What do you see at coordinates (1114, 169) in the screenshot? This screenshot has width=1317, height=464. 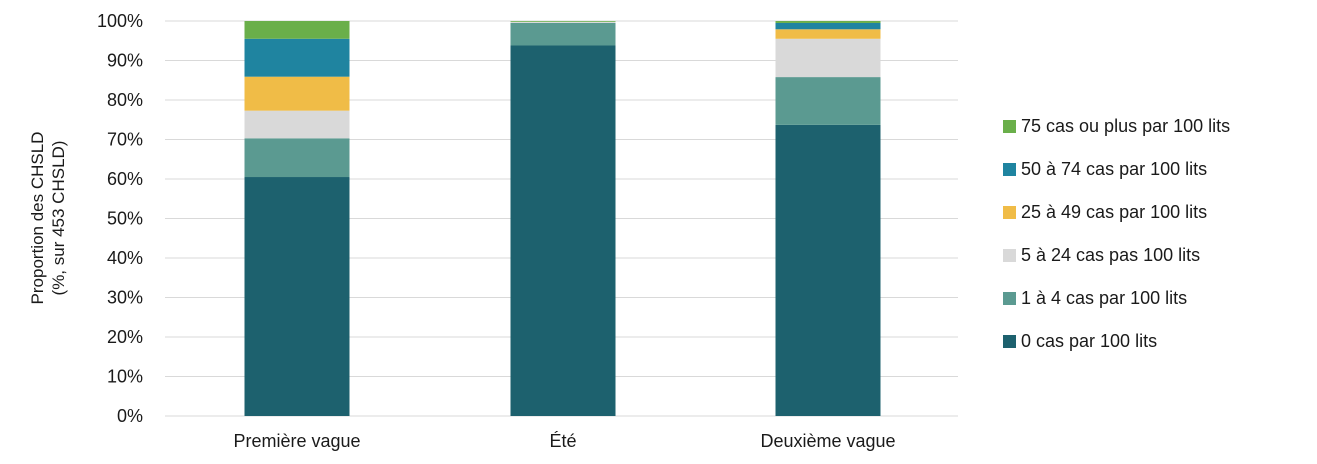 I see `legend-label: 50 à 74 cas par 100 lits` at bounding box center [1114, 169].